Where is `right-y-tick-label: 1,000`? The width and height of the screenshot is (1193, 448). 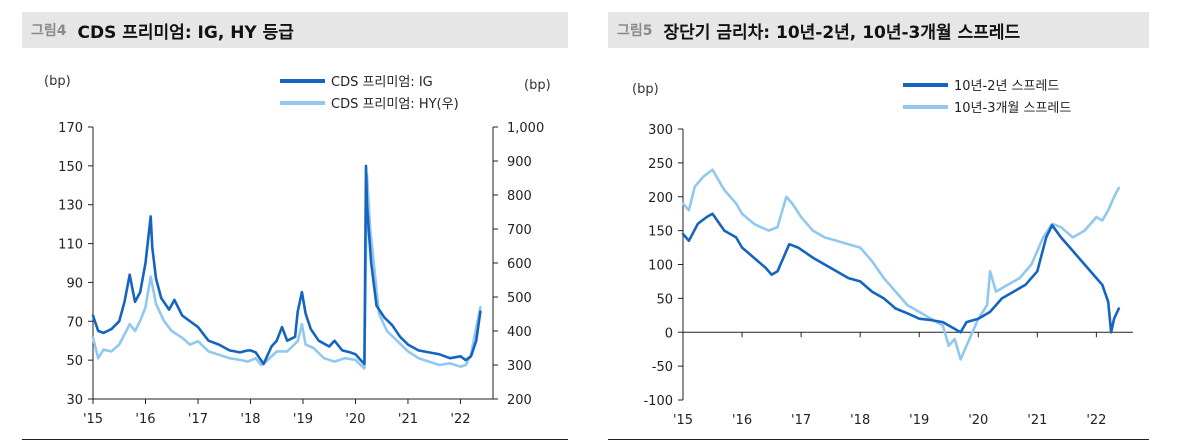
right-y-tick-label: 1,000 is located at coordinates (525, 128).